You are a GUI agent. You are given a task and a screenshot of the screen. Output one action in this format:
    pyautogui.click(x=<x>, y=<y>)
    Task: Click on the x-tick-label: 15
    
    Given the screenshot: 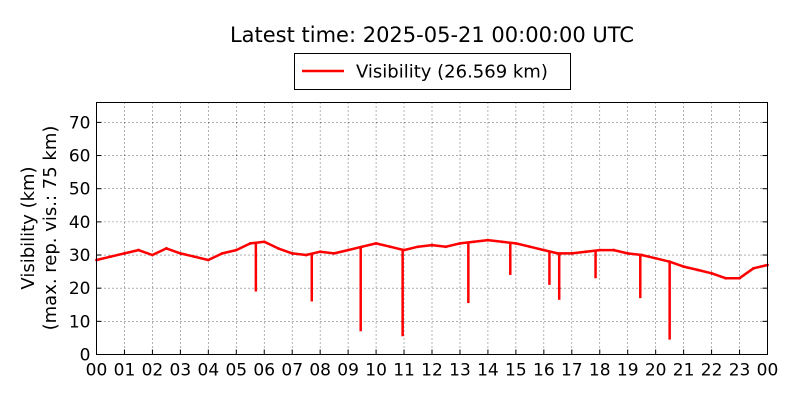 What is the action you would take?
    pyautogui.click(x=516, y=371)
    